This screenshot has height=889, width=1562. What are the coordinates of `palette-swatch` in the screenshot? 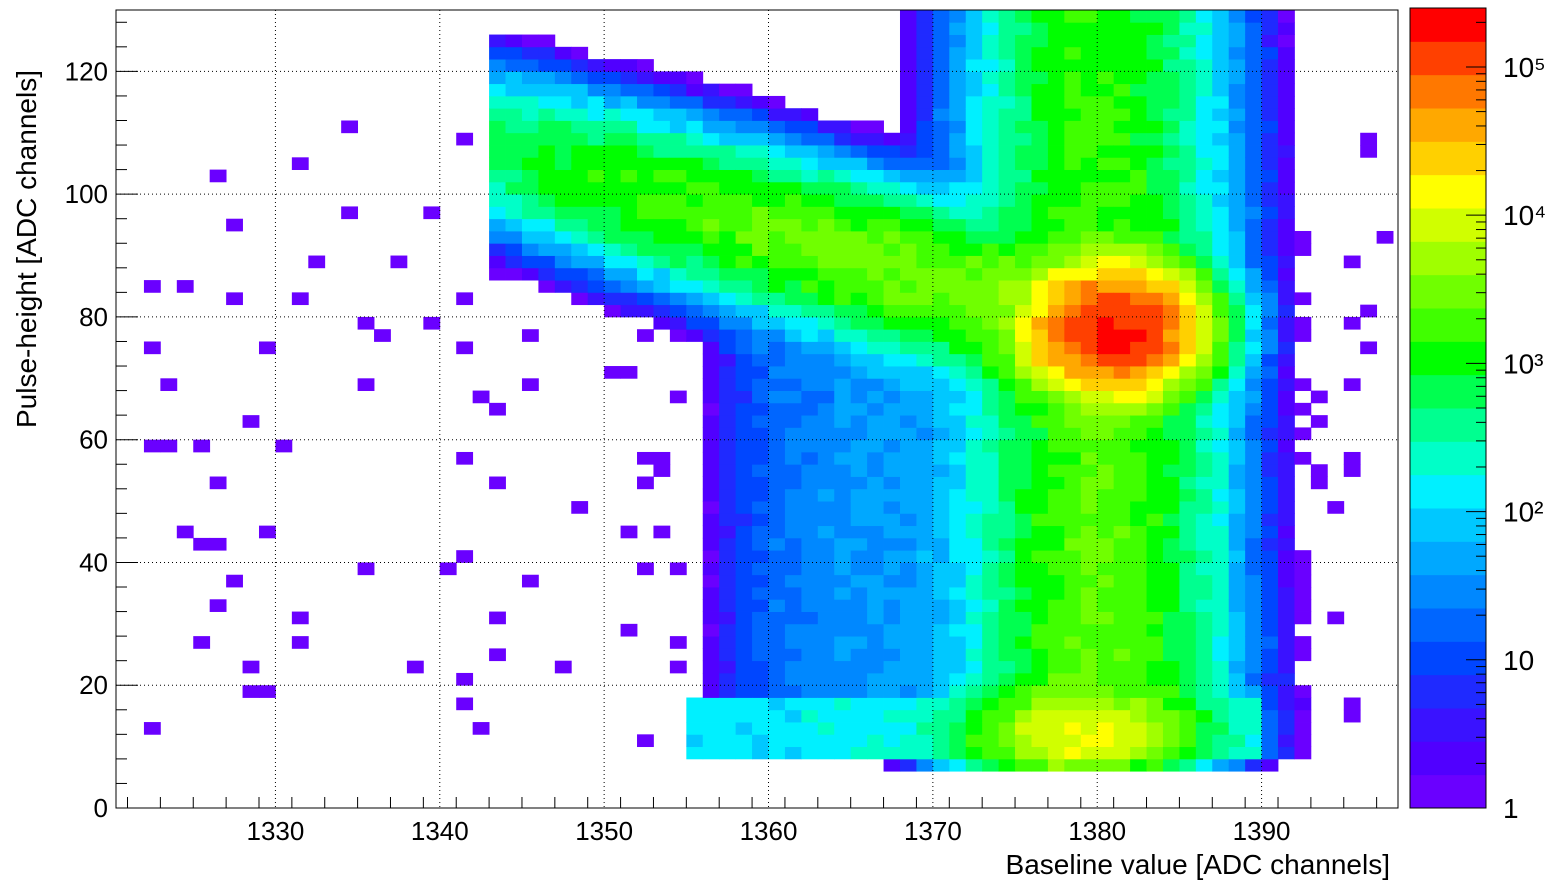 It's located at (1448, 258).